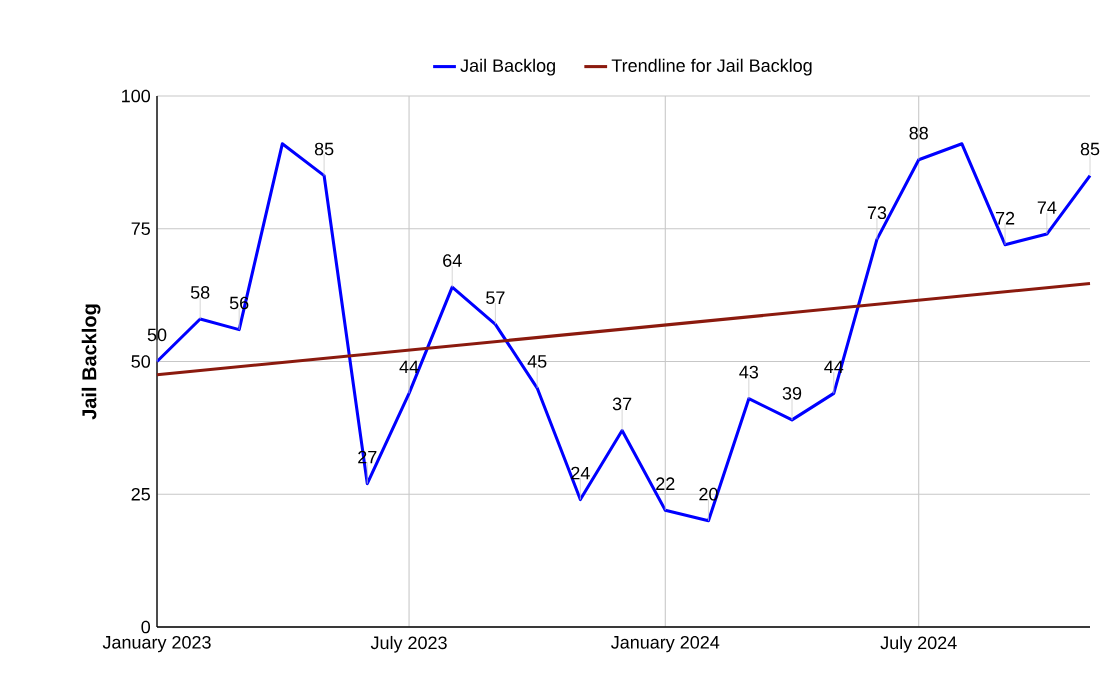 The width and height of the screenshot is (1118, 690). I want to click on data-label: 45, so click(537, 361).